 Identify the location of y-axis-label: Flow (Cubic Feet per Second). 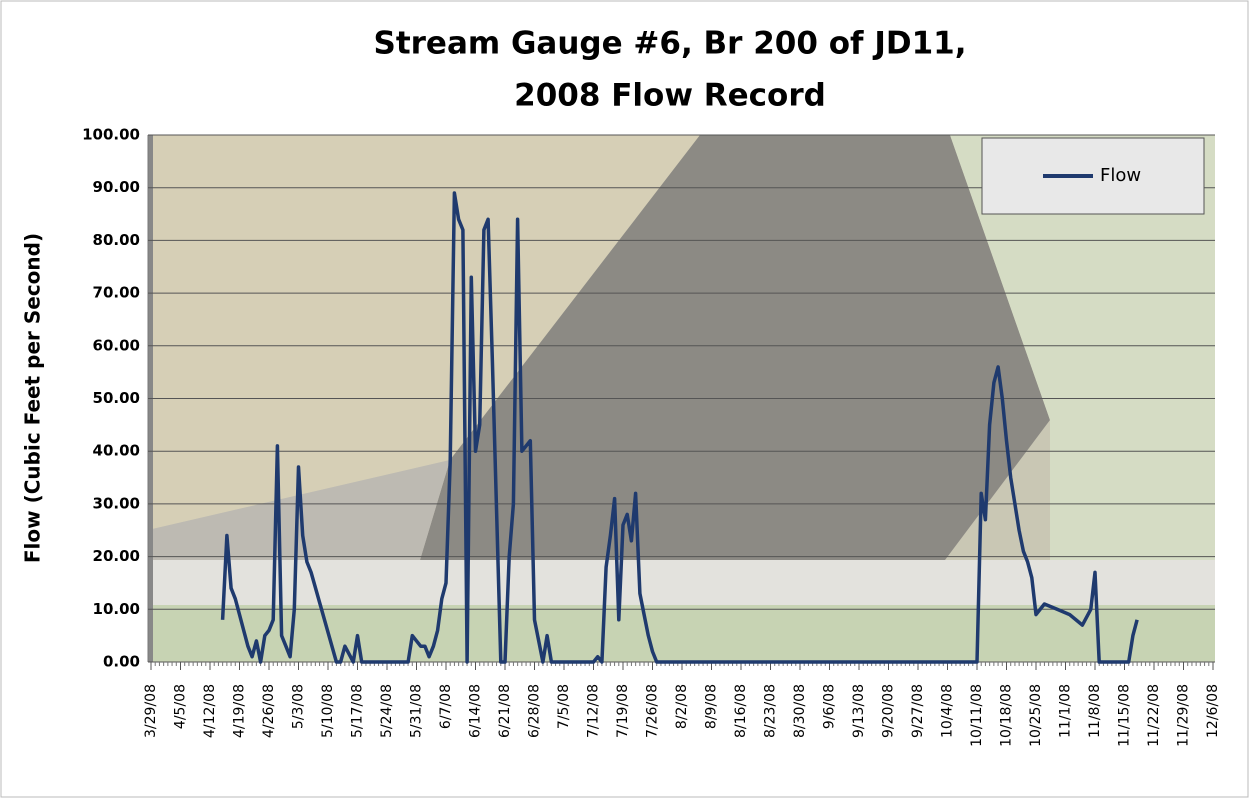
(33, 398).